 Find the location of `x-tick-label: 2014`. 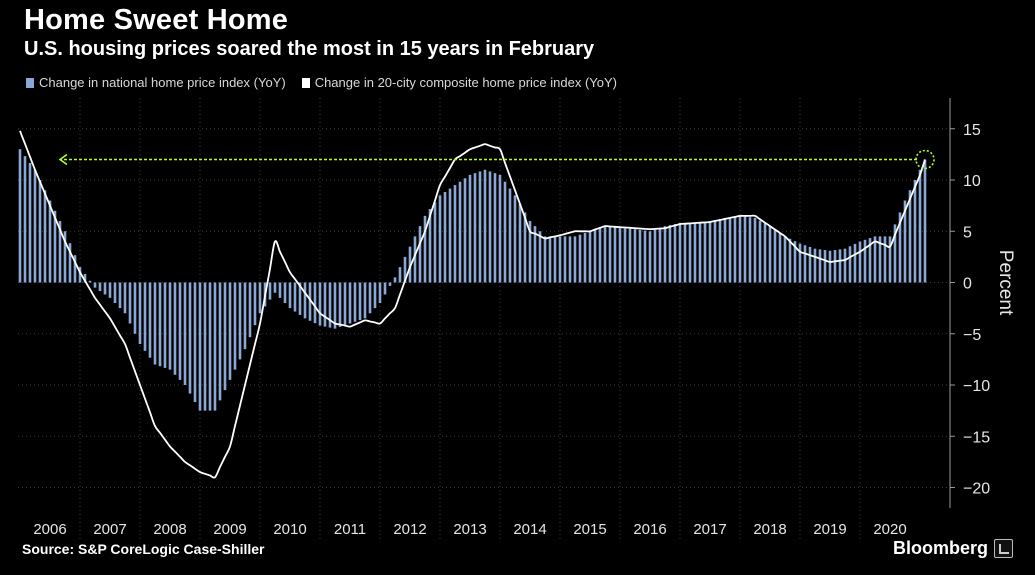

x-tick-label: 2014 is located at coordinates (529, 529).